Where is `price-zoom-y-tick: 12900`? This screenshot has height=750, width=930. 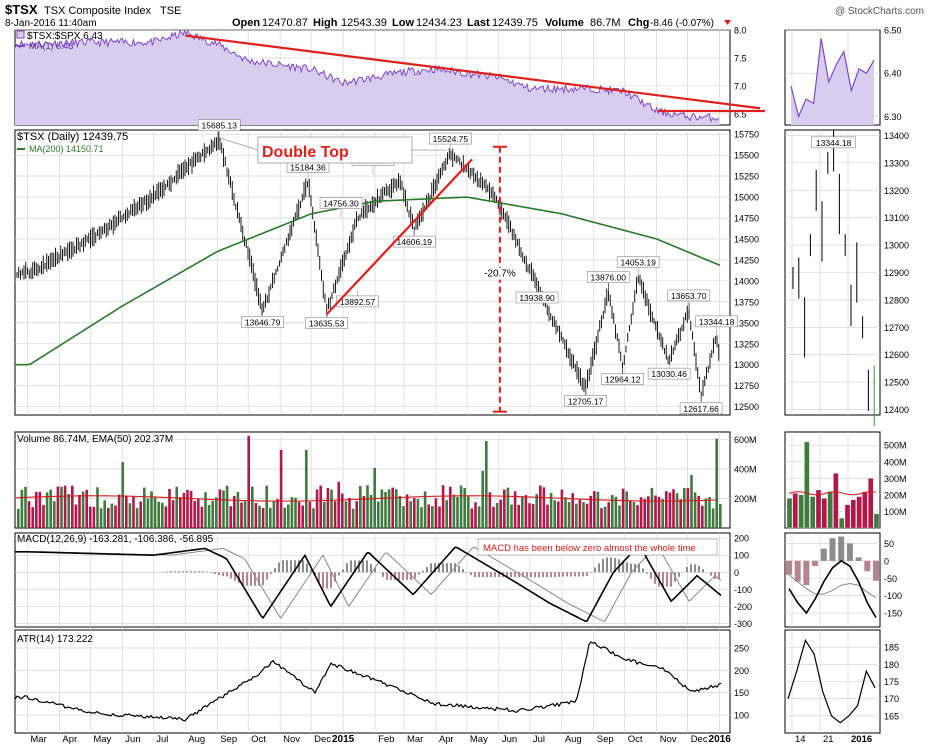
price-zoom-y-tick: 12900 is located at coordinates (896, 273).